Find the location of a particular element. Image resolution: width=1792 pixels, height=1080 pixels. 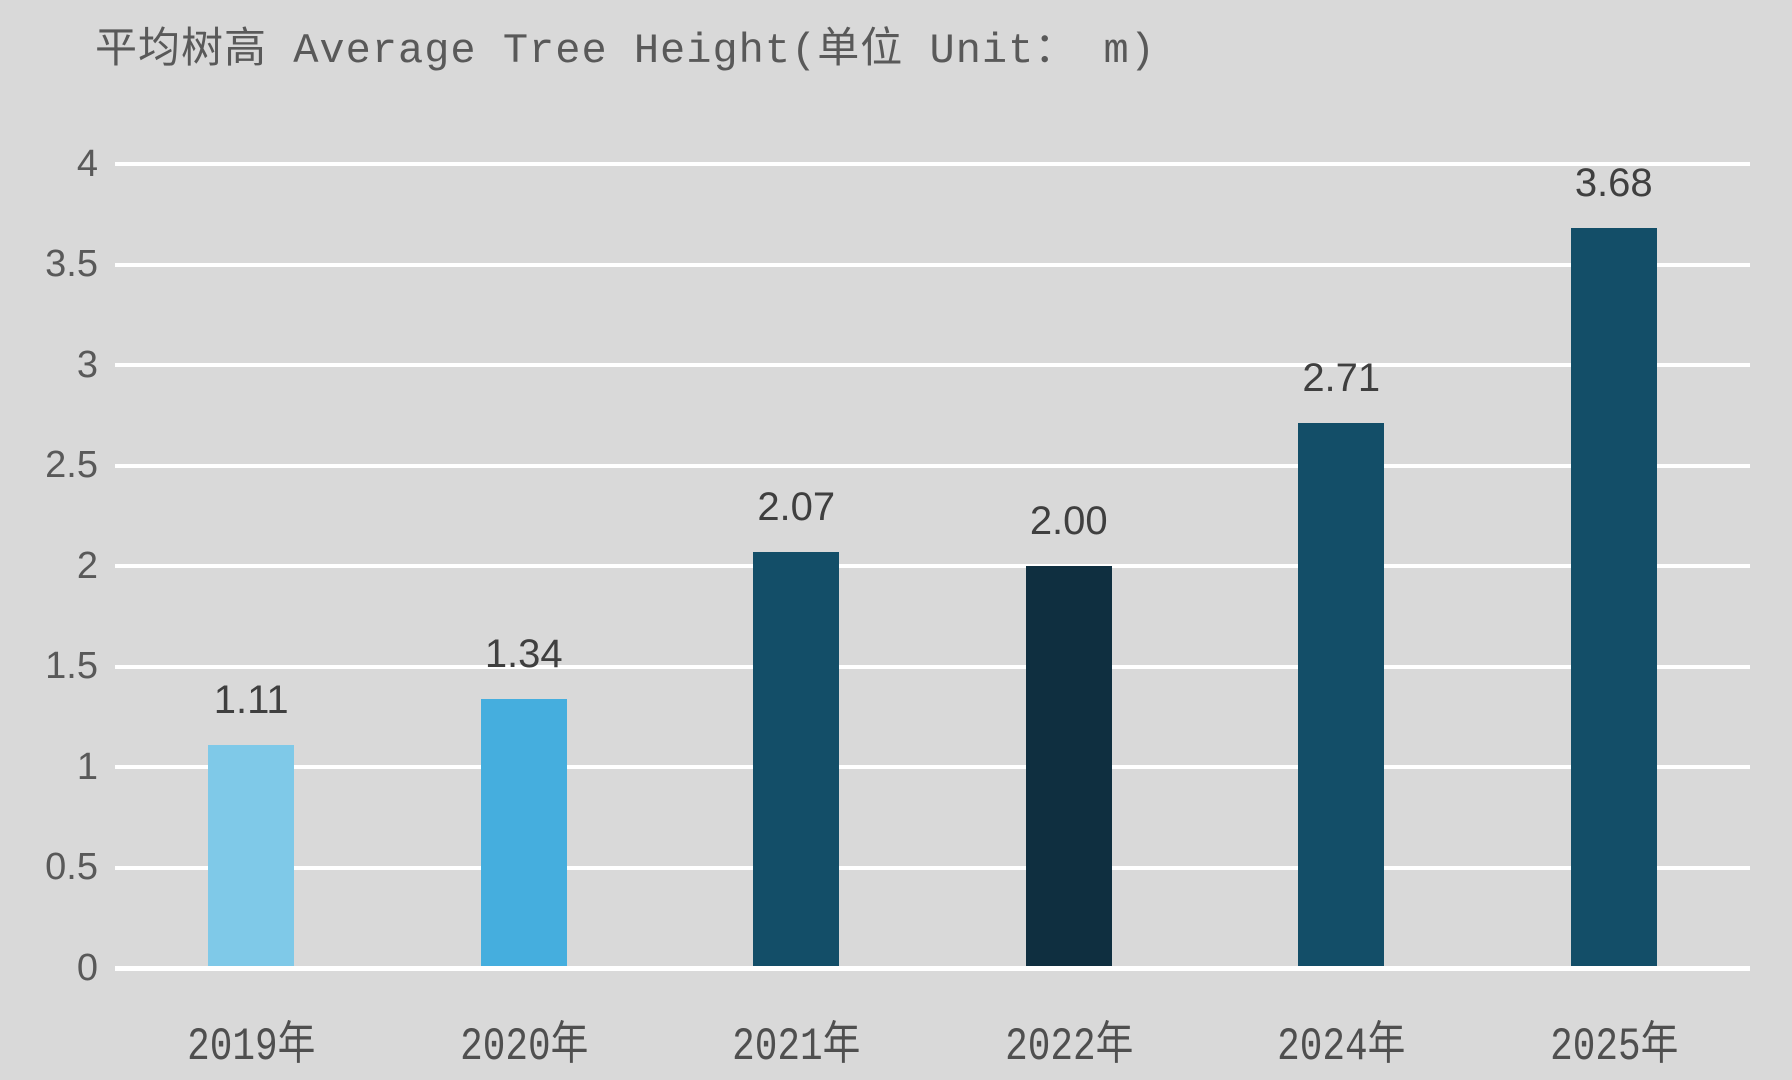

y-tick-label: 2.5 is located at coordinates (71, 465).